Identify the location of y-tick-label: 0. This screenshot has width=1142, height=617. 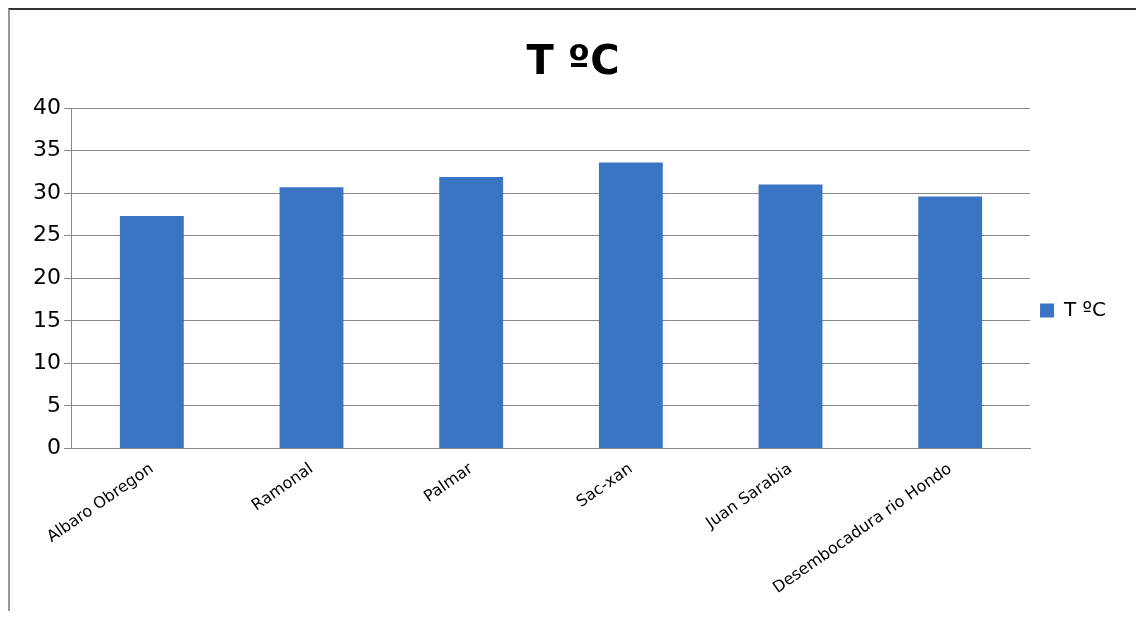
(53, 447).